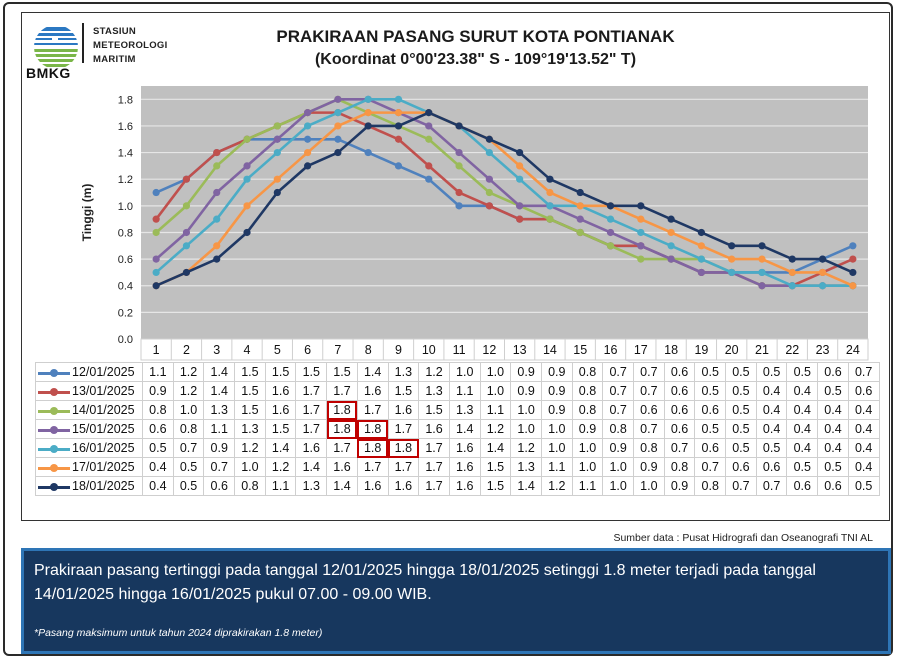 The height and width of the screenshot is (660, 898). I want to click on bmkg-logo-icon, so click(56, 46).